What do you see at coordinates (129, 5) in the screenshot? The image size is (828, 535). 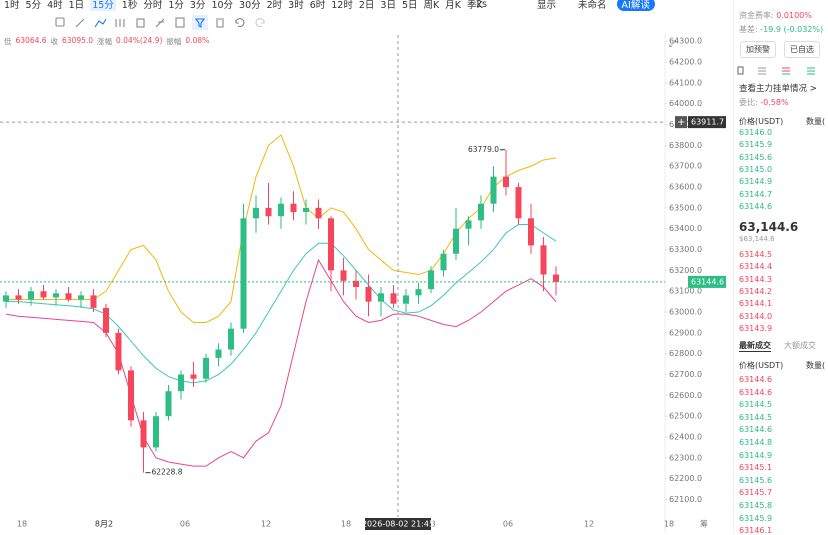 I see `interval: 1秒` at bounding box center [129, 5].